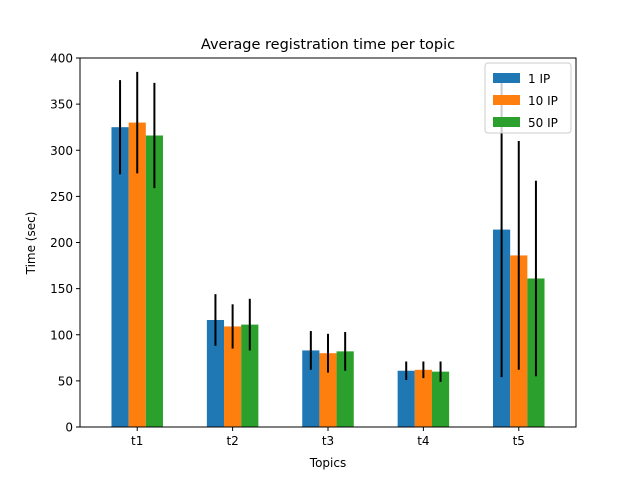 The width and height of the screenshot is (640, 480). I want to click on x-axis: t1 t2 t3 t4 t5, so click(328, 437).